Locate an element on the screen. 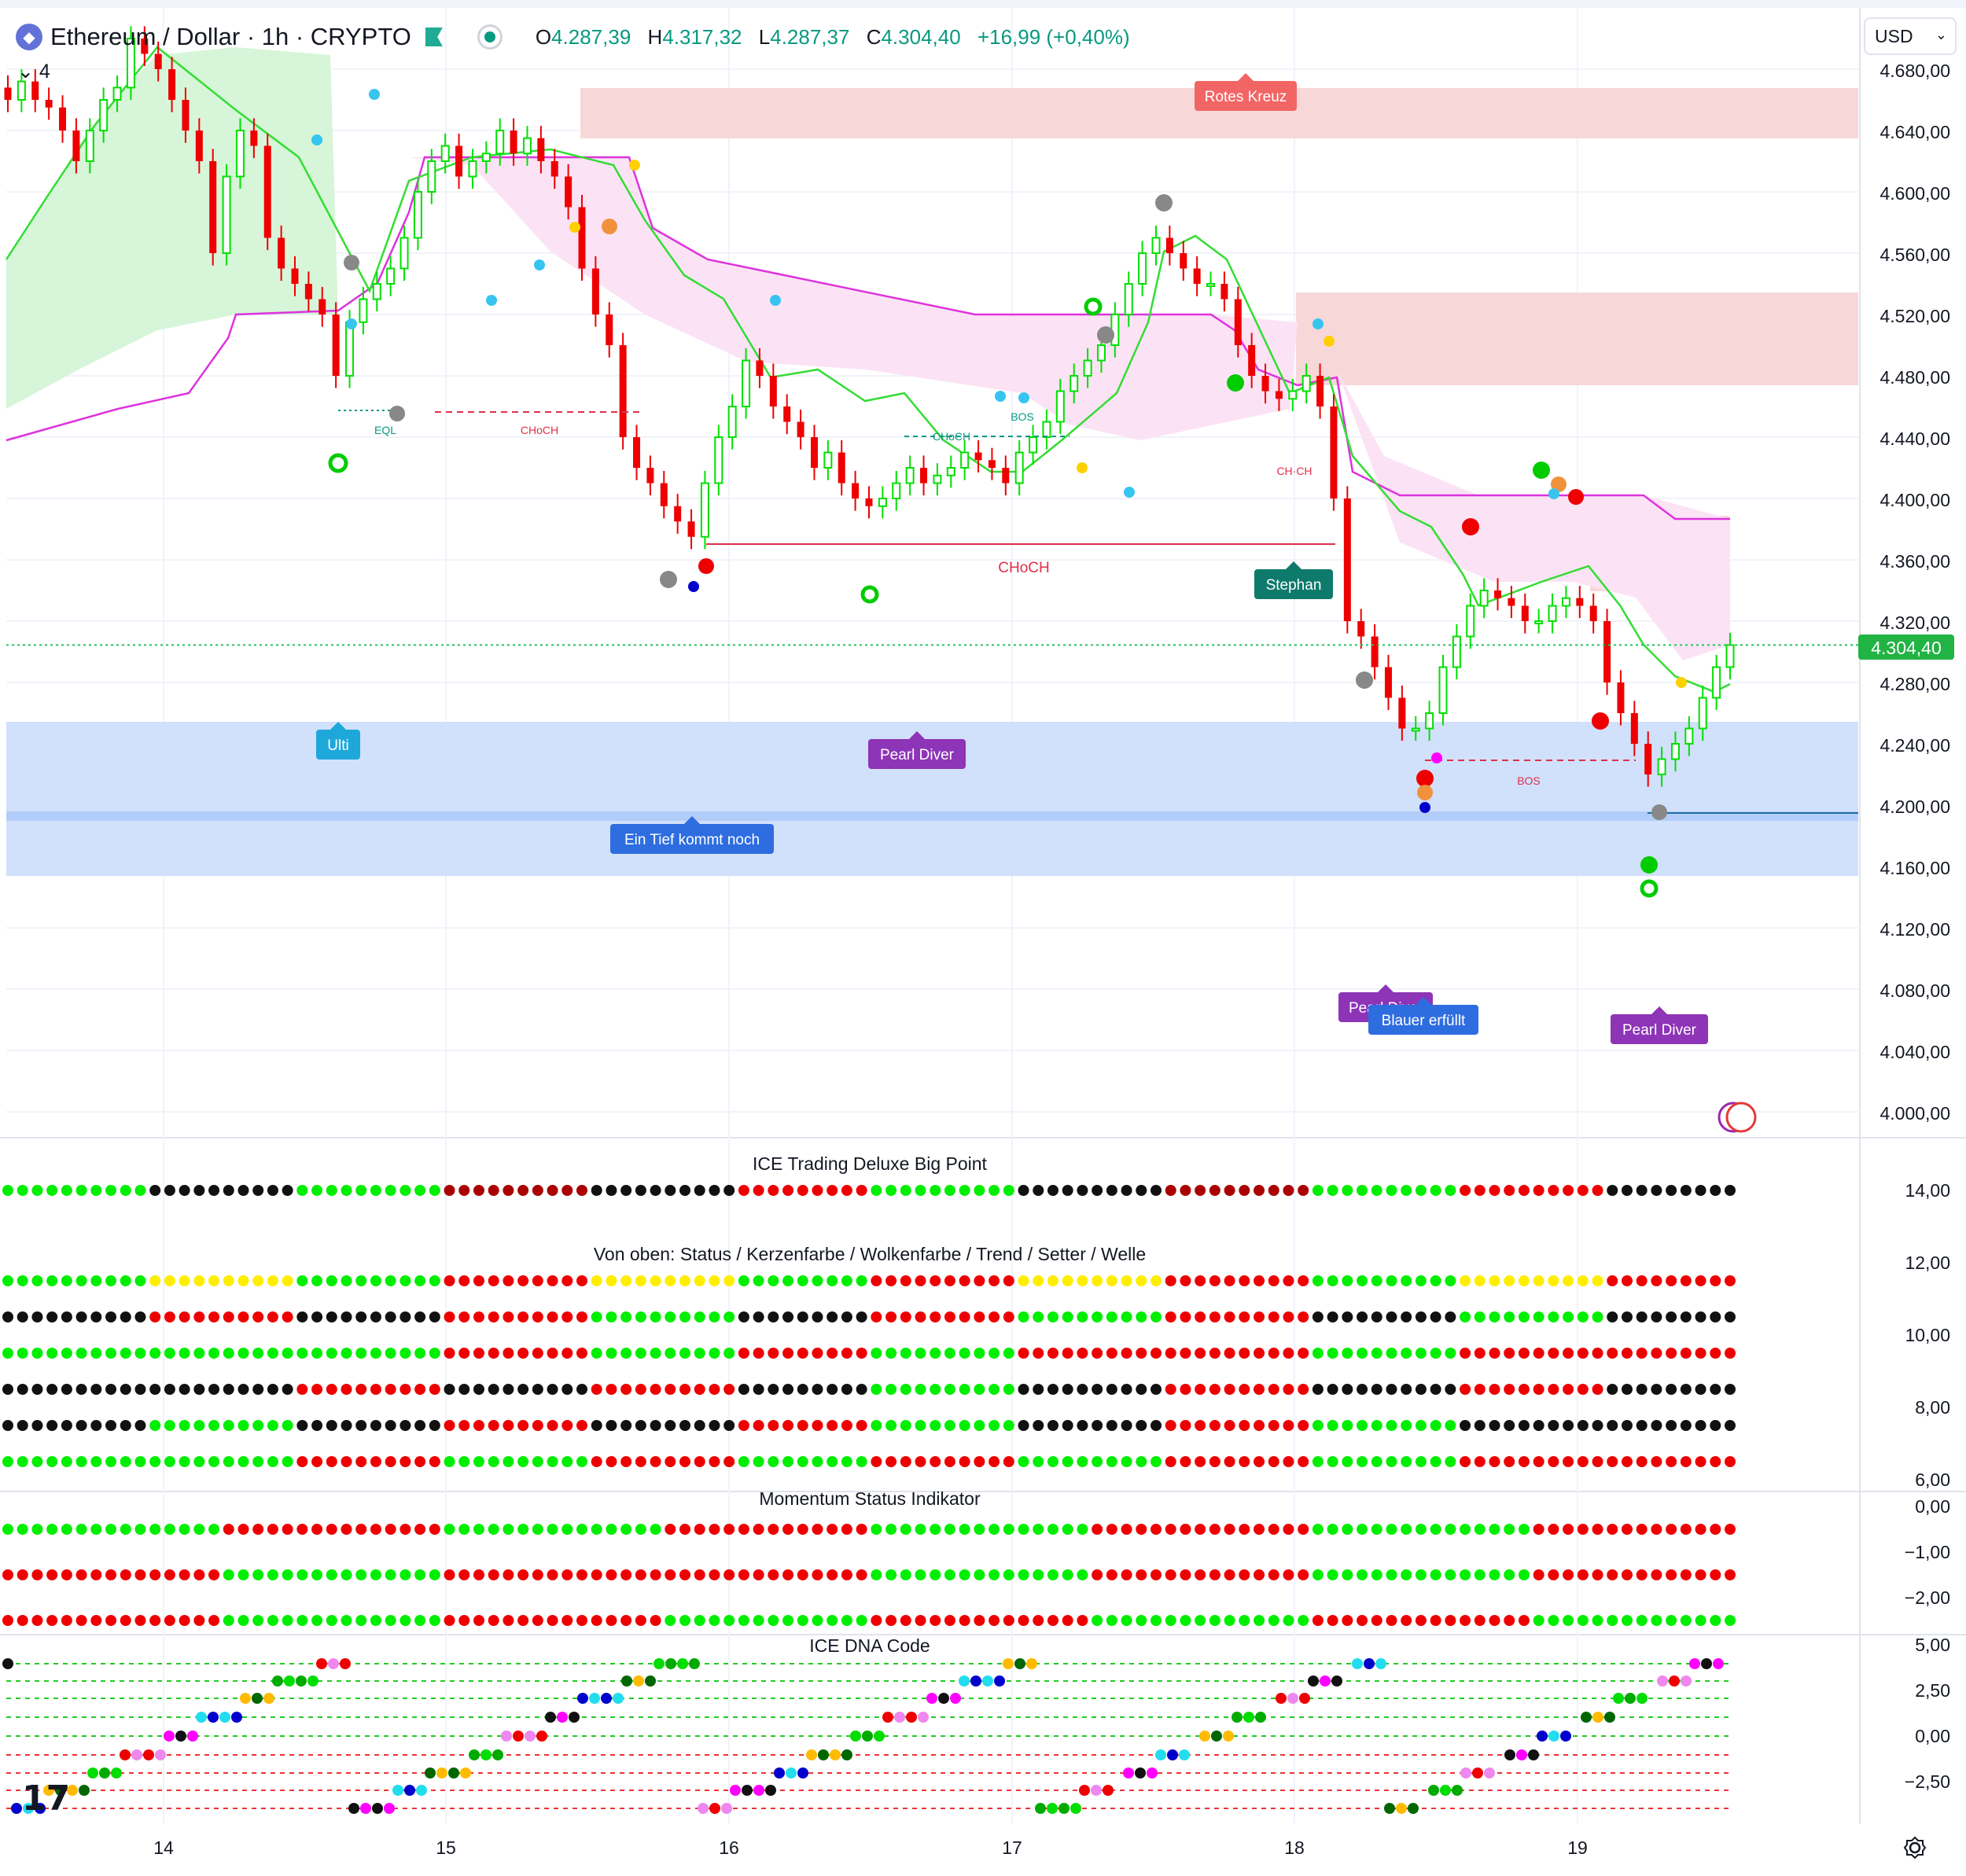 The width and height of the screenshot is (1966, 1876). market-status-icon is located at coordinates (490, 37).